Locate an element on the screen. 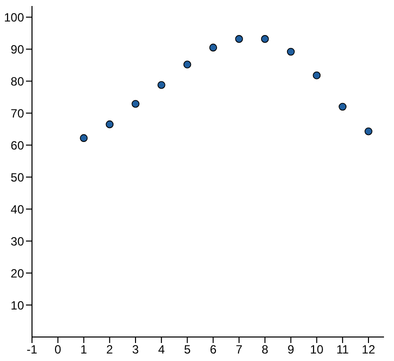 The width and height of the screenshot is (394, 361). y-tick-label: 10 is located at coordinates (17, 305).